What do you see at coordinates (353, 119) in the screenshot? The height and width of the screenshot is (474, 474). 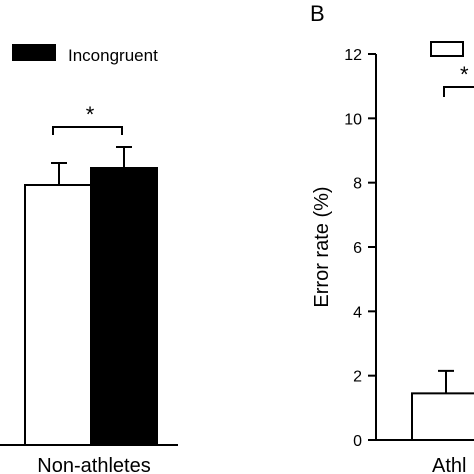 I see `panel-b-y-tick-label: 10` at bounding box center [353, 119].